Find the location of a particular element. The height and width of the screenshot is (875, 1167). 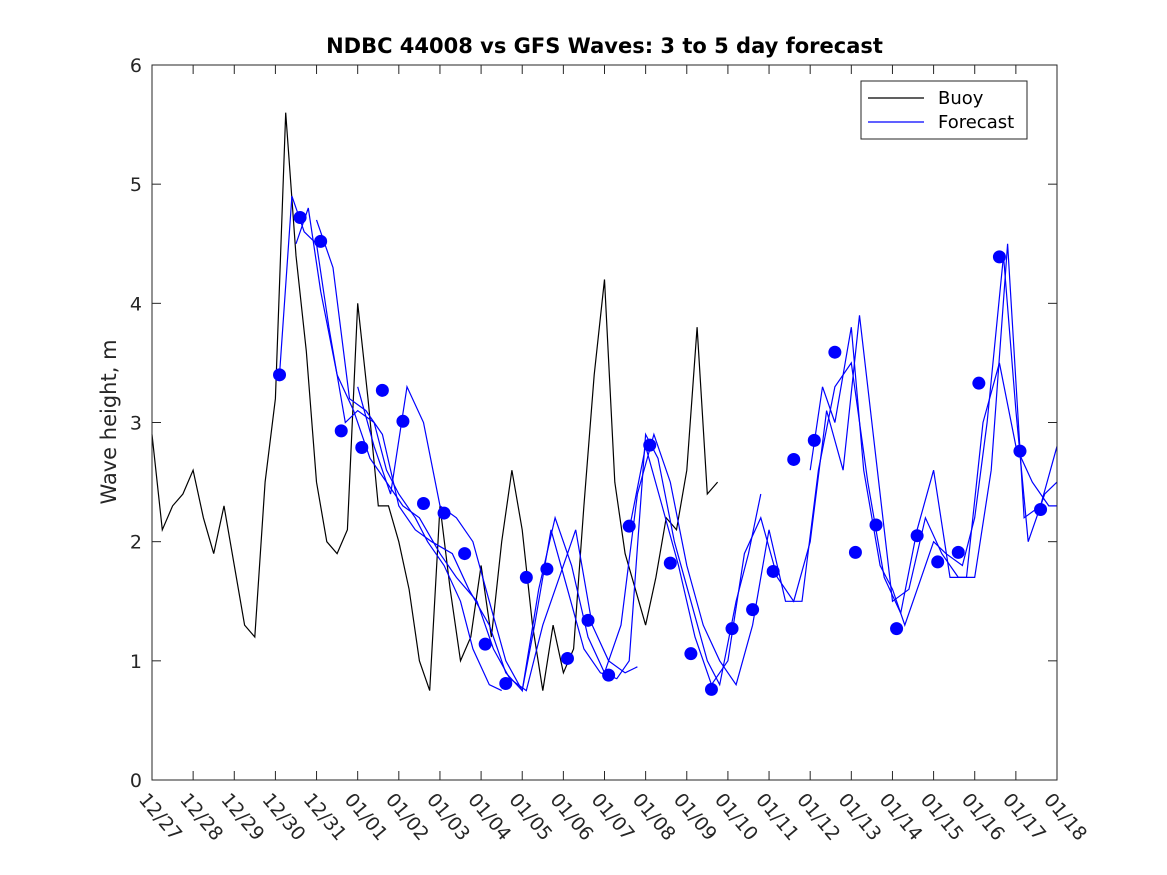

x-tick-label: 01/06 is located at coordinates (572, 817).